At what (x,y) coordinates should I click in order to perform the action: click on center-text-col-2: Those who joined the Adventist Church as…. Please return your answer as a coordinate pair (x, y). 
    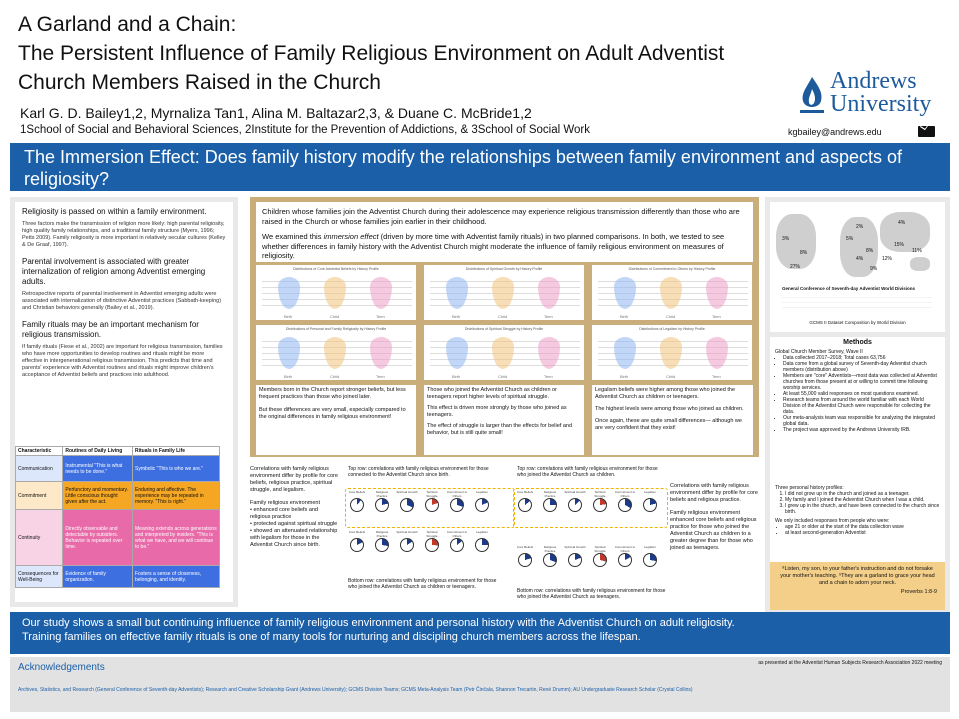
    Looking at the image, I should click on (504, 420).